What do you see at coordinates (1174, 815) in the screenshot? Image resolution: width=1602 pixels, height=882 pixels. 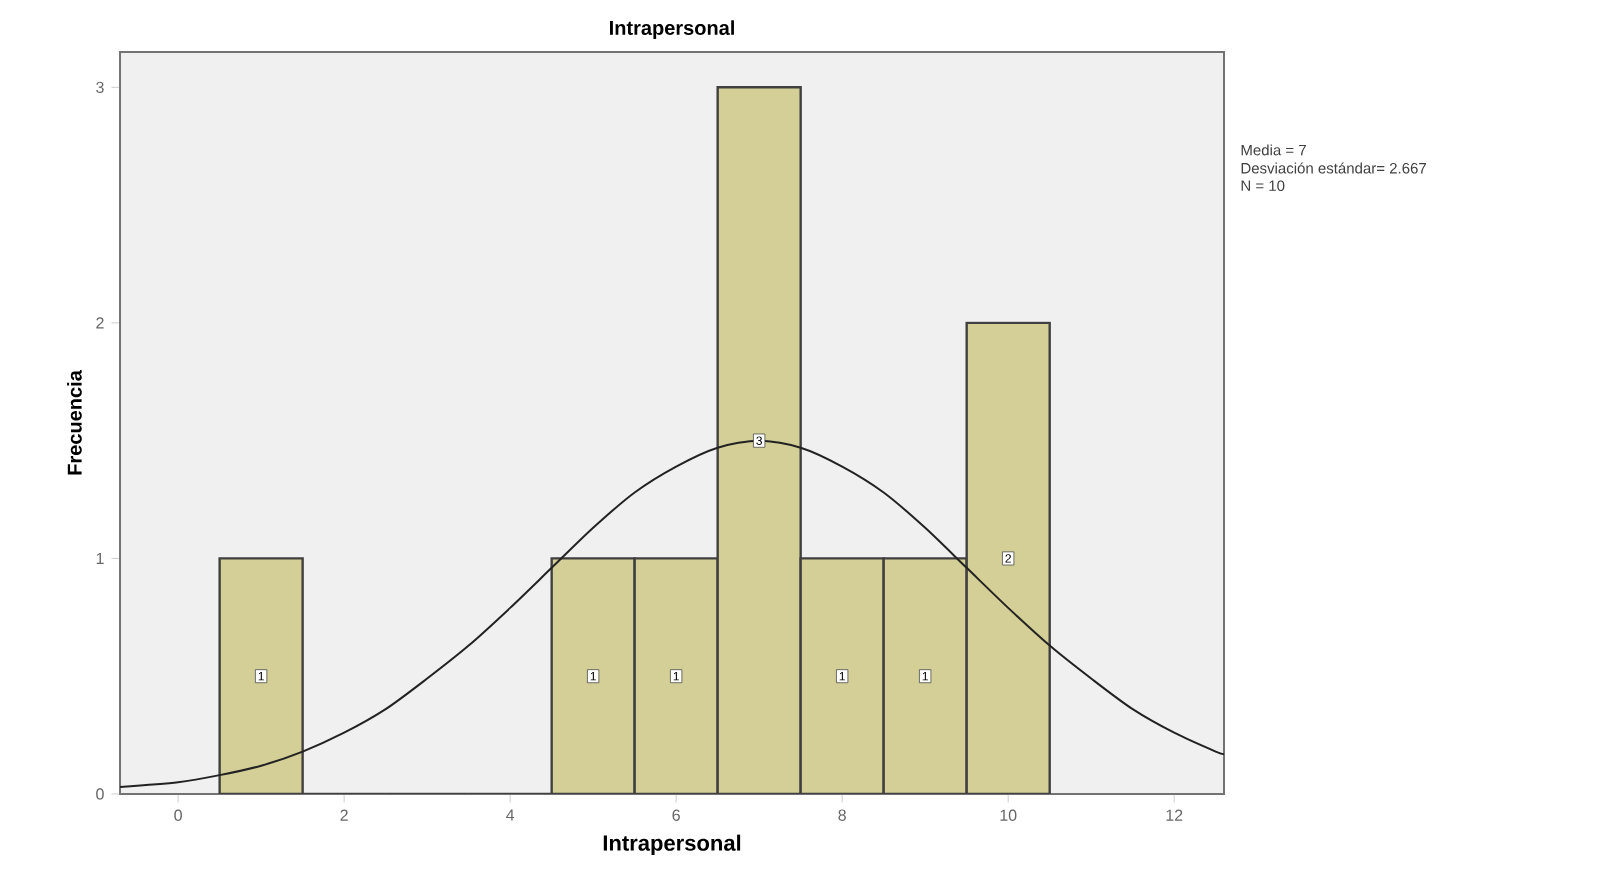 I see `x-tick-label: 12` at bounding box center [1174, 815].